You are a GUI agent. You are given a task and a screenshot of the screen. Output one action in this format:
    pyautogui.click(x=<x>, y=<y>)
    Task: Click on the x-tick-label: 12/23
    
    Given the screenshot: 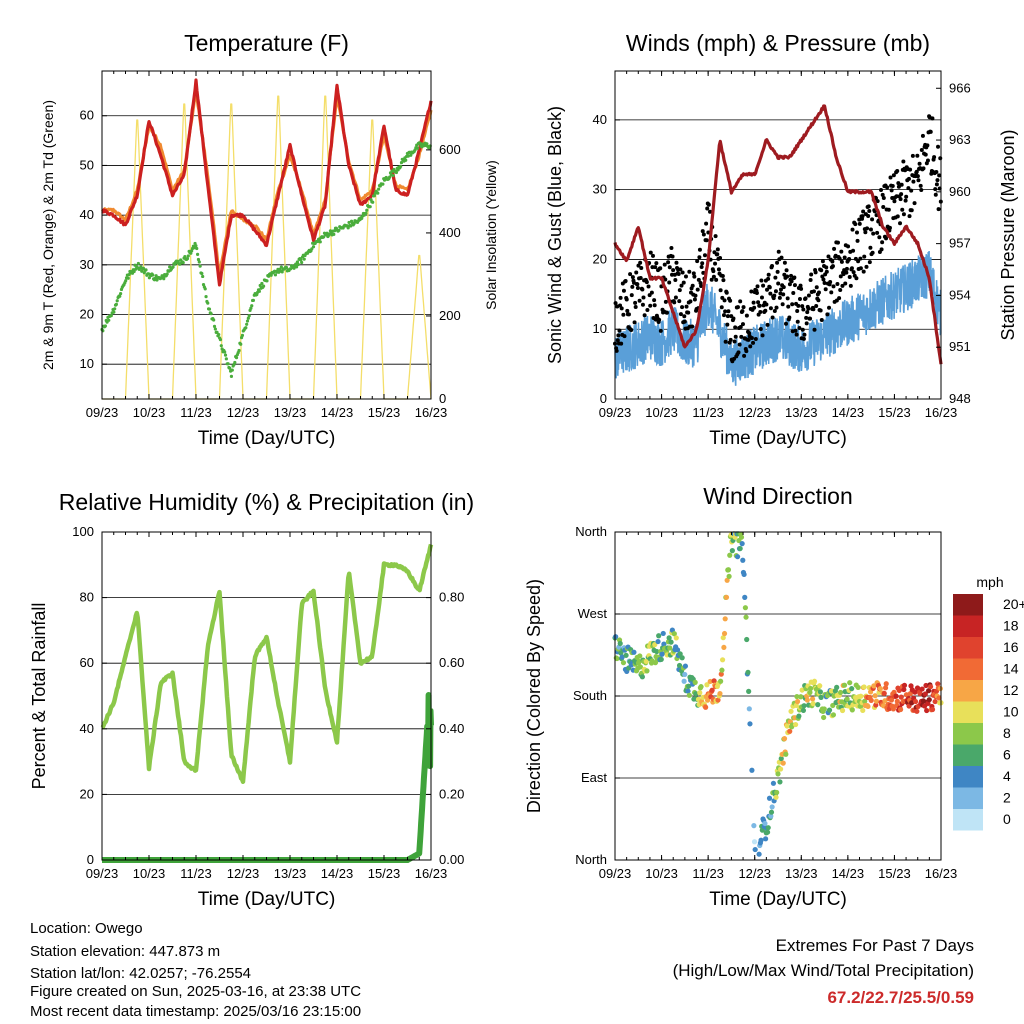 What is the action you would take?
    pyautogui.click(x=754, y=412)
    